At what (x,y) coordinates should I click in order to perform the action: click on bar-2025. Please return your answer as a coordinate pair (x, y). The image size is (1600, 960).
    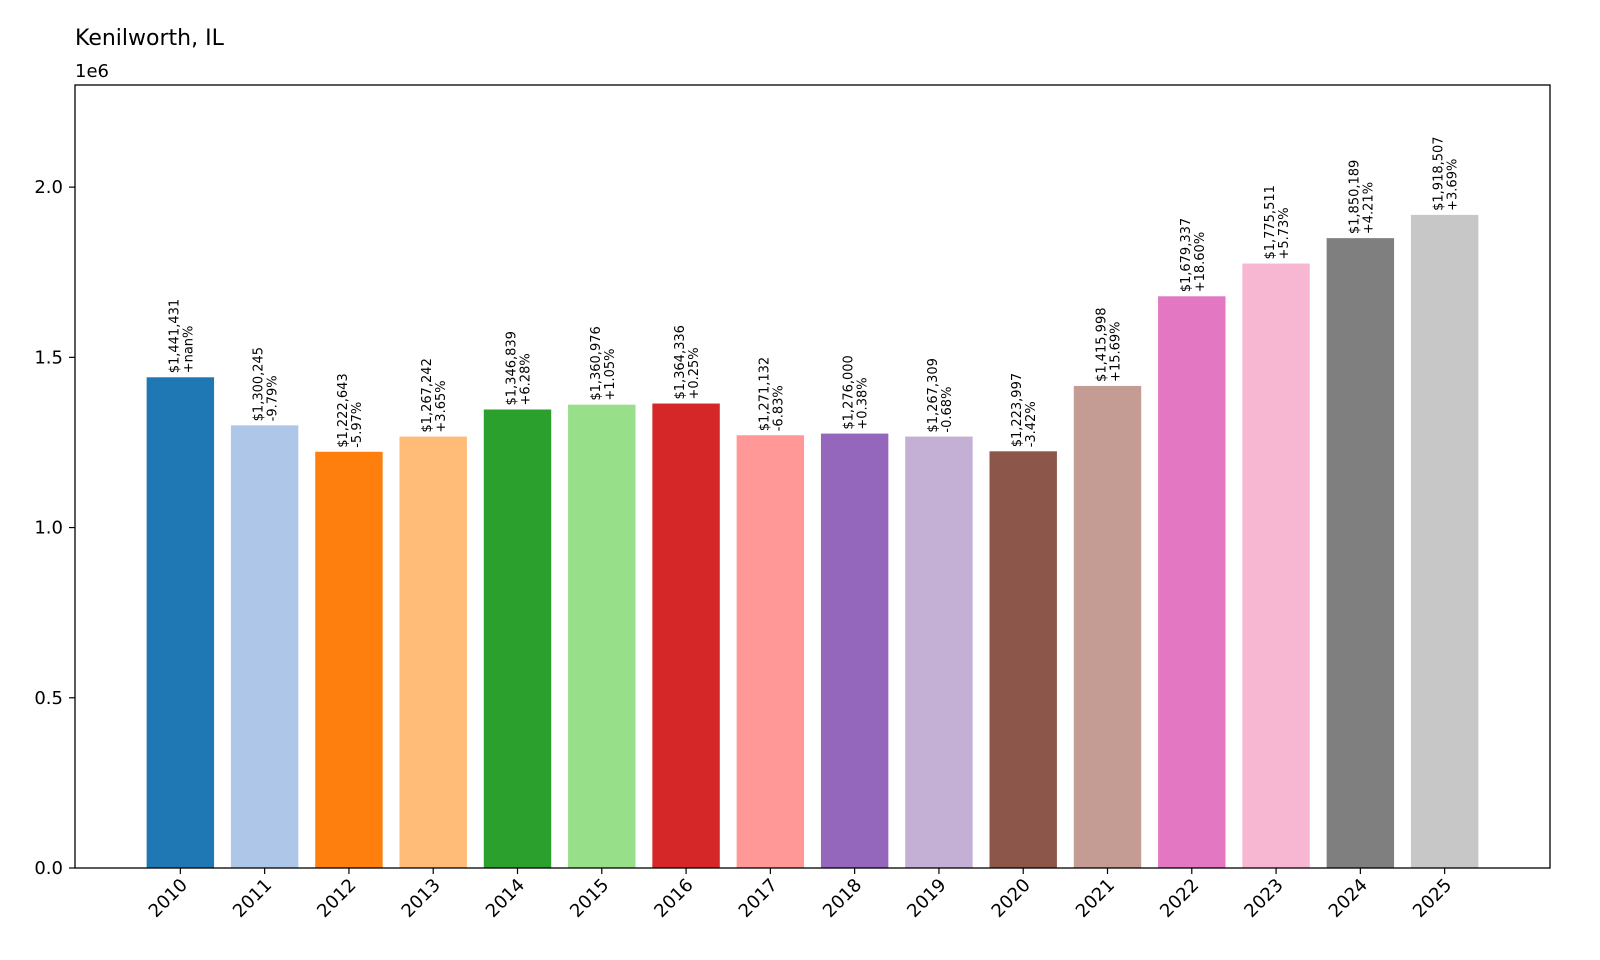
    Looking at the image, I should click on (1444, 541).